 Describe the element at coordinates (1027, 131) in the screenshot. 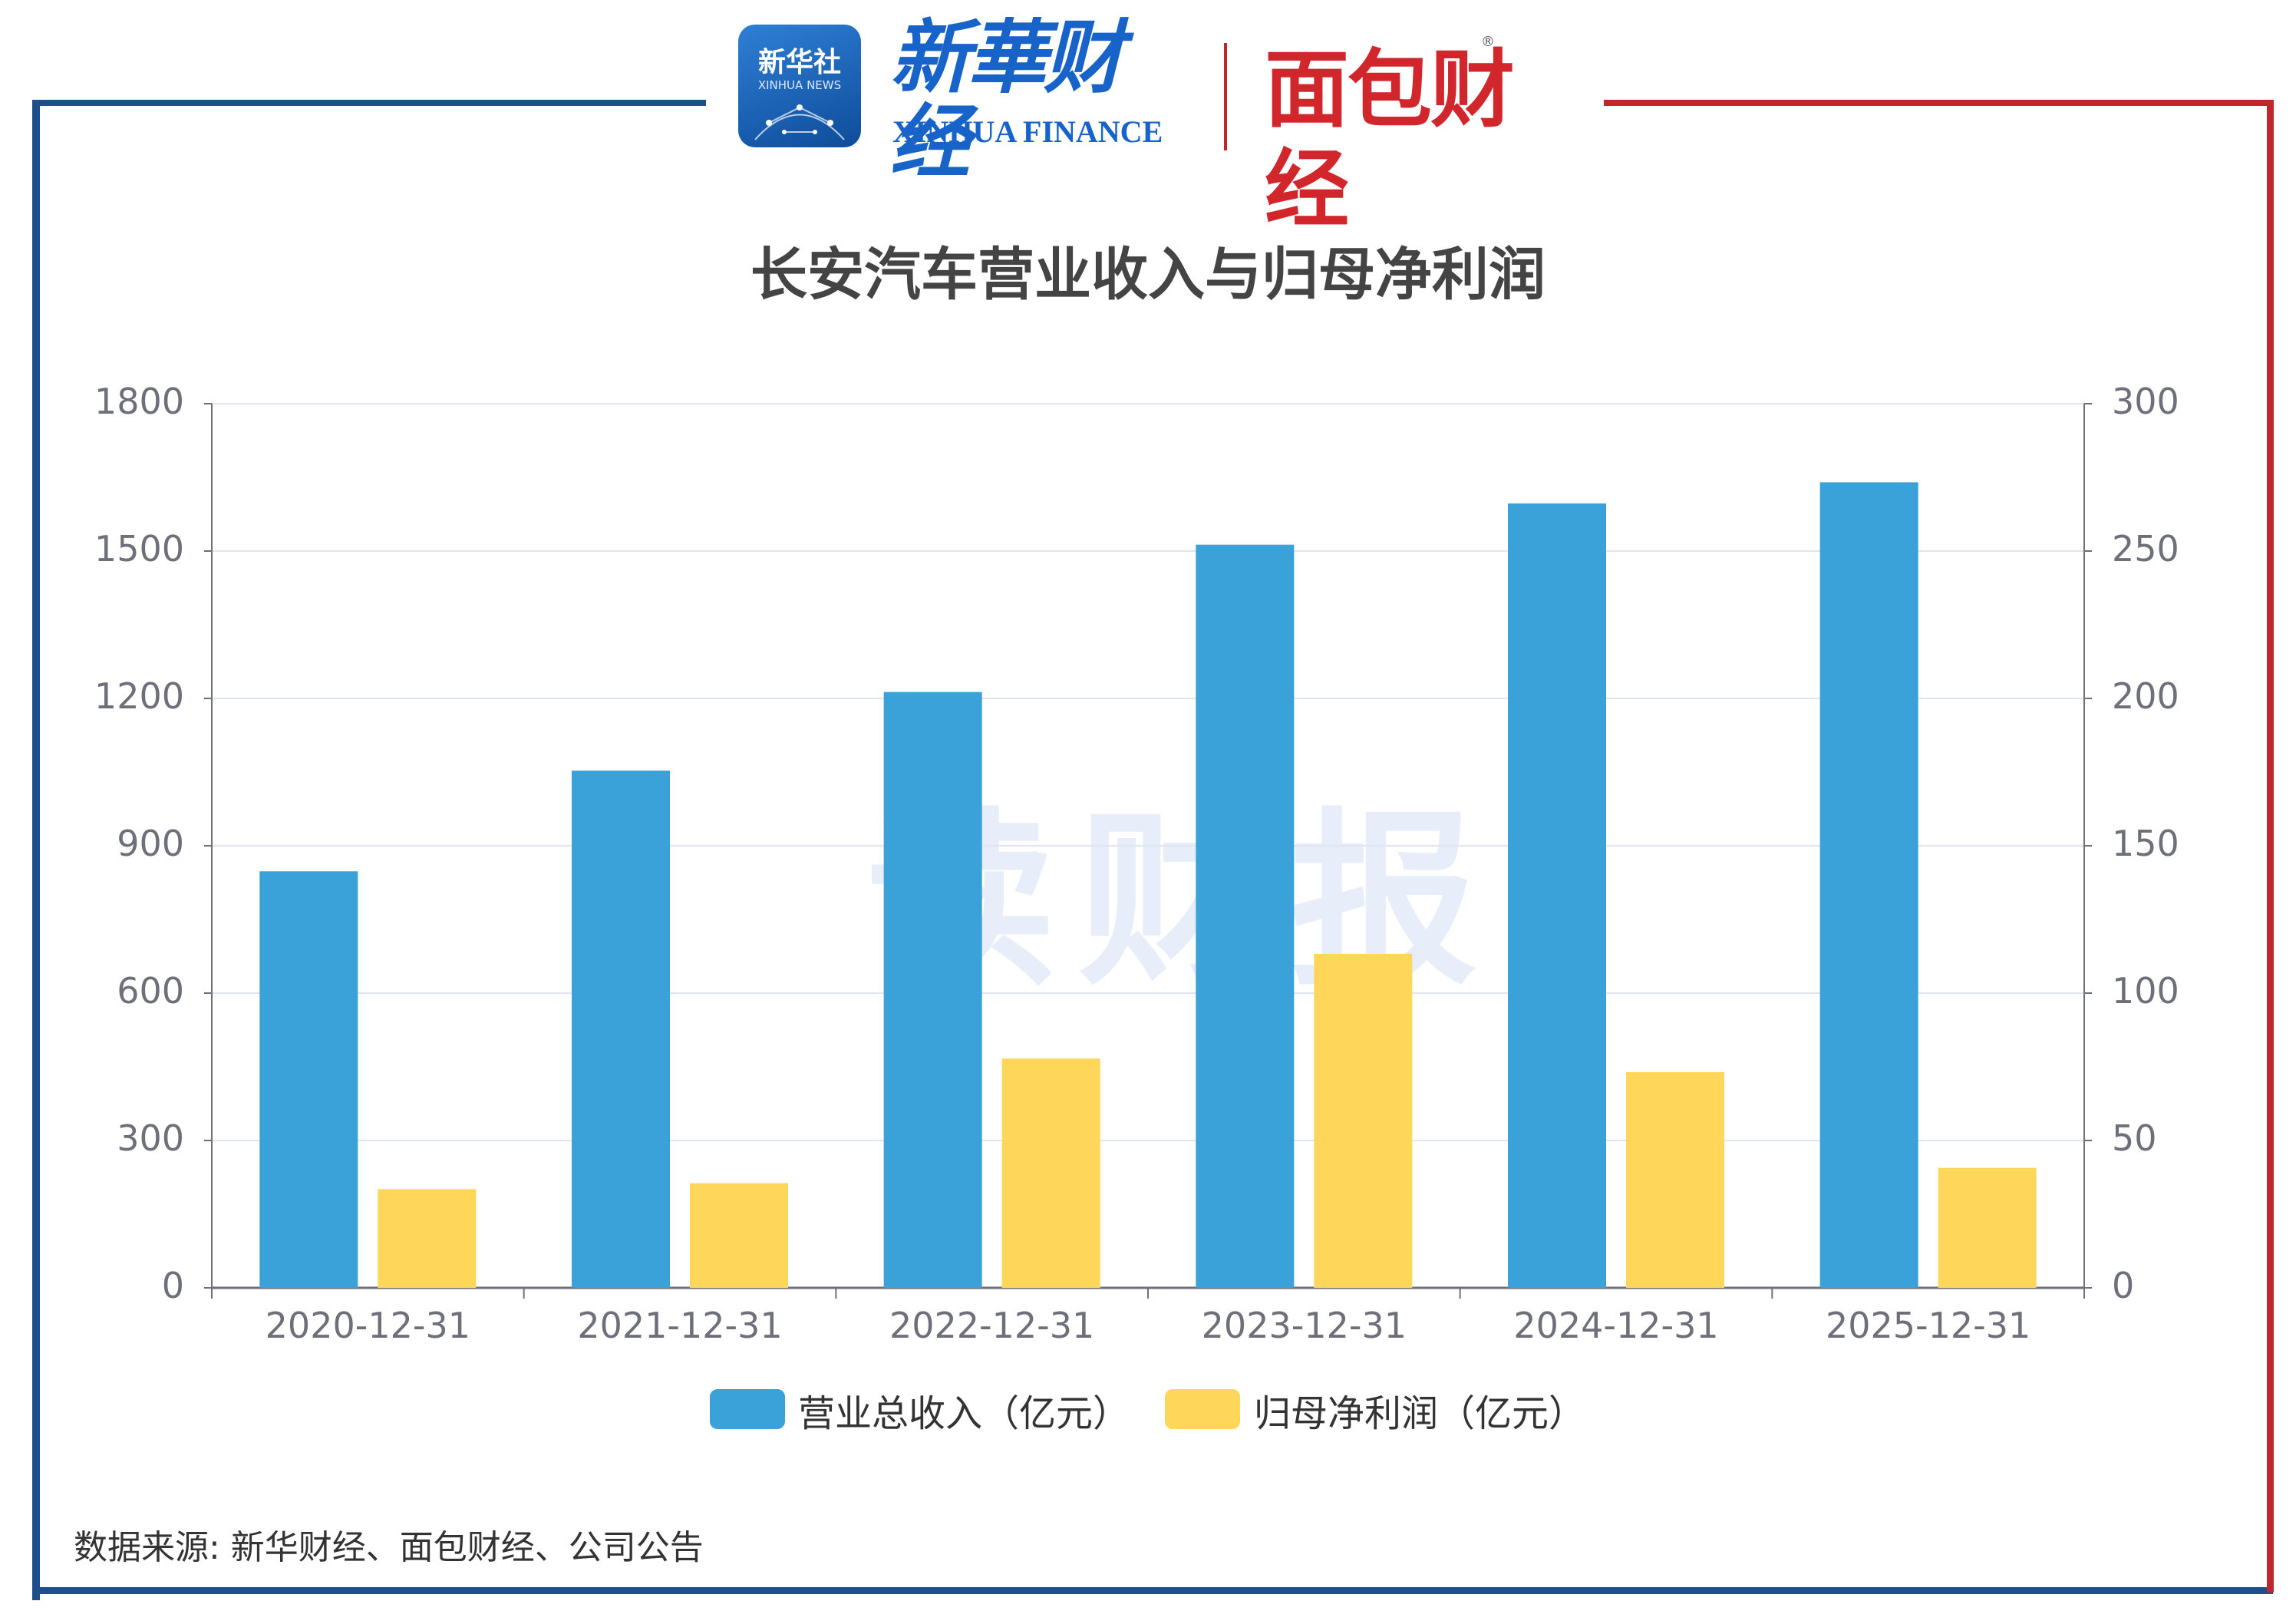

I see `xinhua-finance-logo-en: XINHUA FINANCE` at that location.